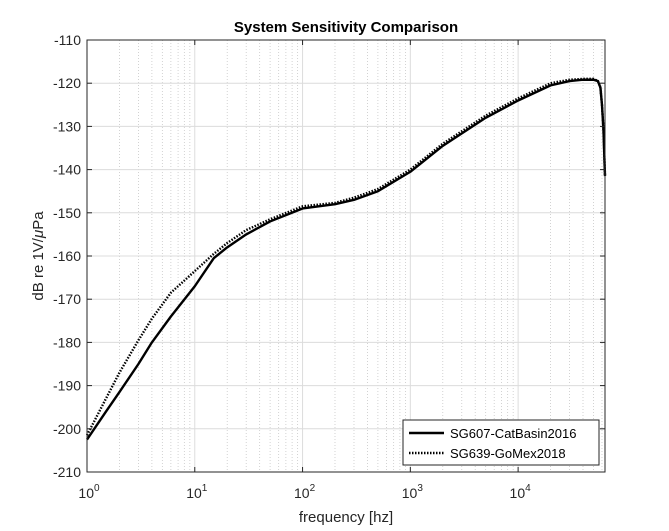  I want to click on y-tick-label: -180, so click(67, 342).